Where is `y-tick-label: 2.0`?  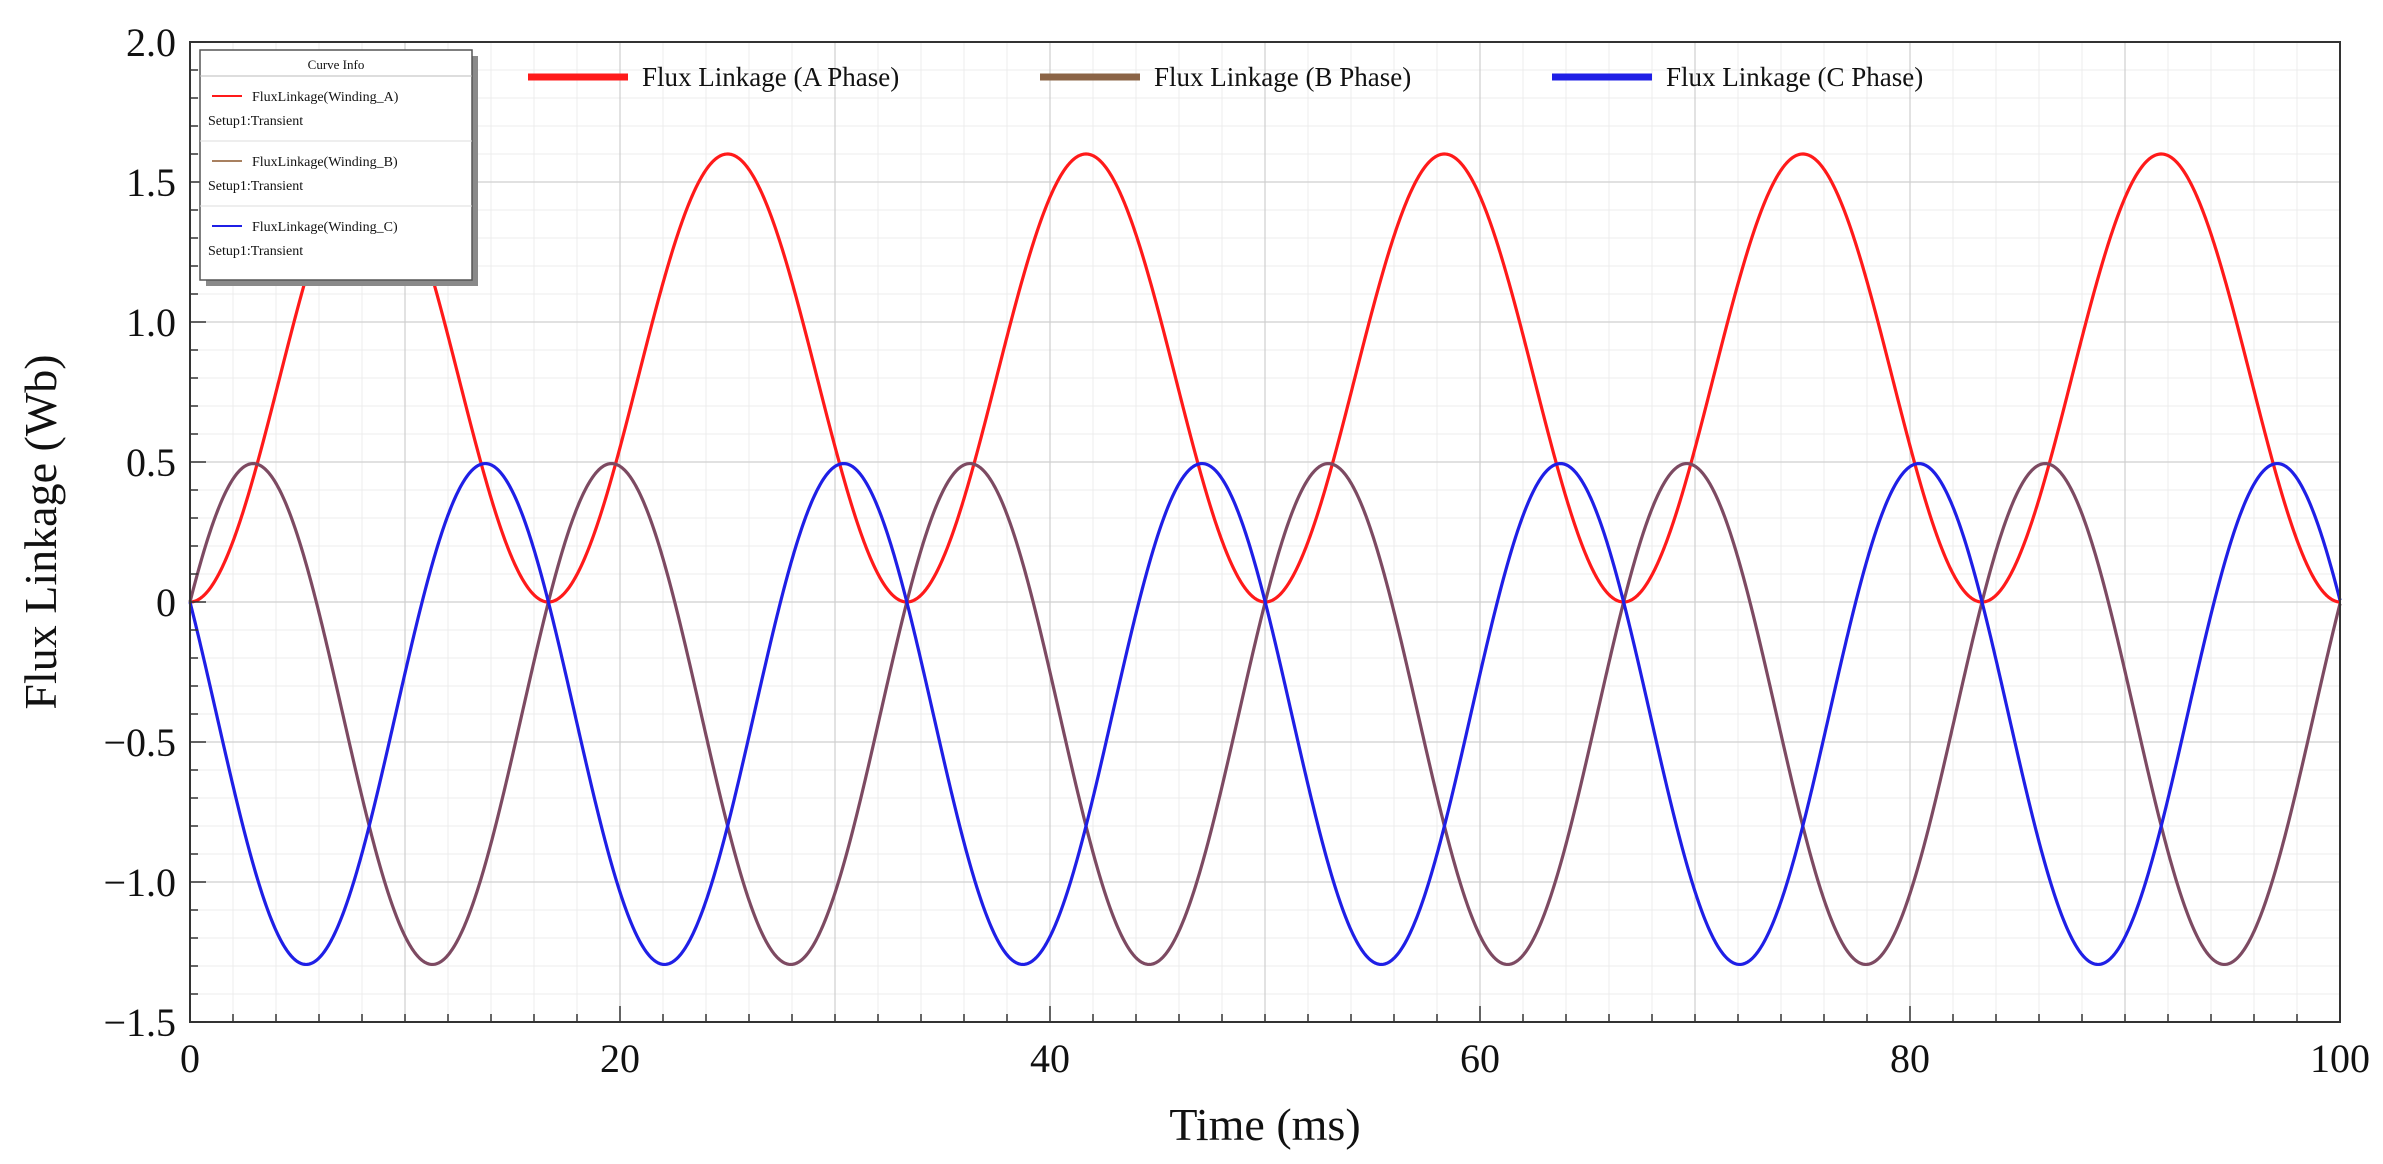 y-tick-label: 2.0 is located at coordinates (151, 42).